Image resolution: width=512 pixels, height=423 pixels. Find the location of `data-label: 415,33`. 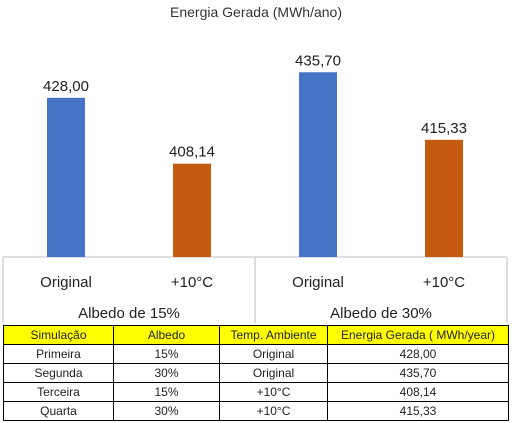

data-label: 415,33 is located at coordinates (444, 128).